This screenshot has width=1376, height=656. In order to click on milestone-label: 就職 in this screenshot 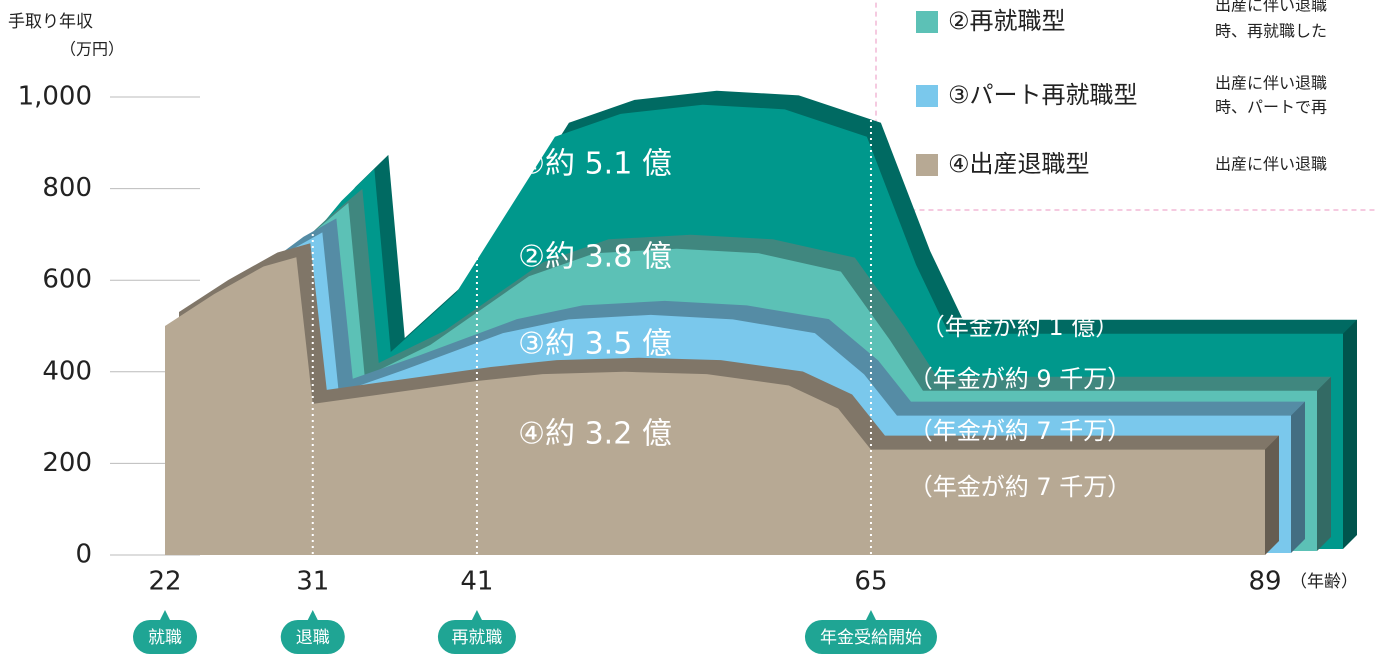, I will do `click(165, 638)`.